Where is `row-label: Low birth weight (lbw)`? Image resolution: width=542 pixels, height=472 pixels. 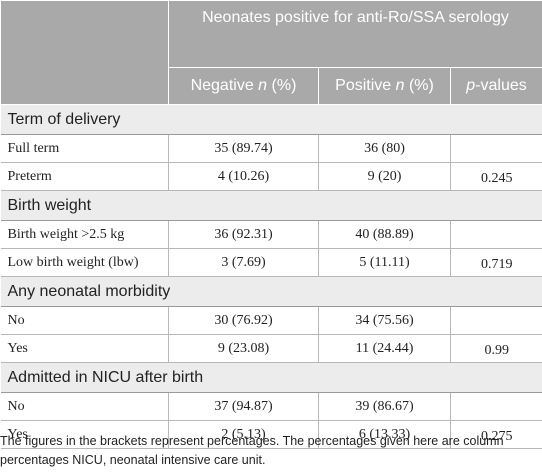 row-label: Low birth weight (lbw) is located at coordinates (84, 262).